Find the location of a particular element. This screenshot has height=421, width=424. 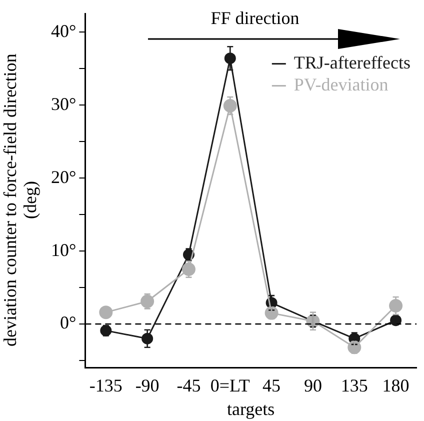

x-tick-label: 135 is located at coordinates (354, 385).